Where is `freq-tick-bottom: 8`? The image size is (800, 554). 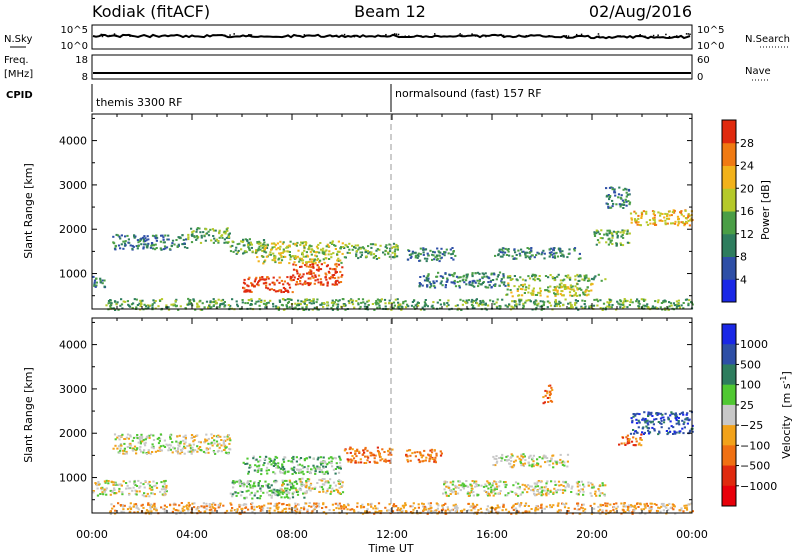
freq-tick-bottom: 8 is located at coordinates (85, 77).